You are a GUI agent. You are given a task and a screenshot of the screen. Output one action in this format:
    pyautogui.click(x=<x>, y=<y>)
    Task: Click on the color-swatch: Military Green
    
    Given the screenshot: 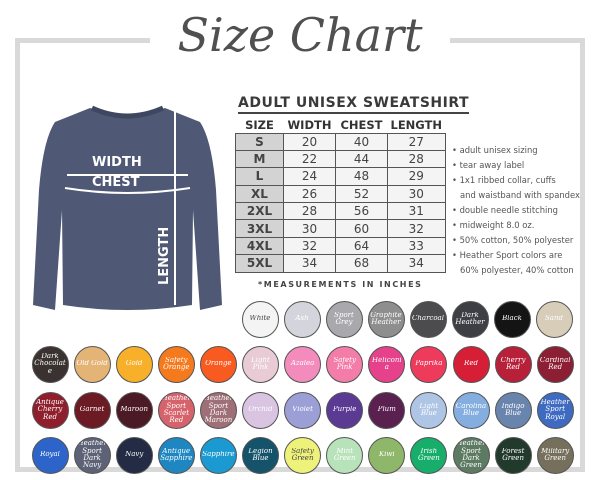 What is the action you would take?
    pyautogui.click(x=555, y=455)
    